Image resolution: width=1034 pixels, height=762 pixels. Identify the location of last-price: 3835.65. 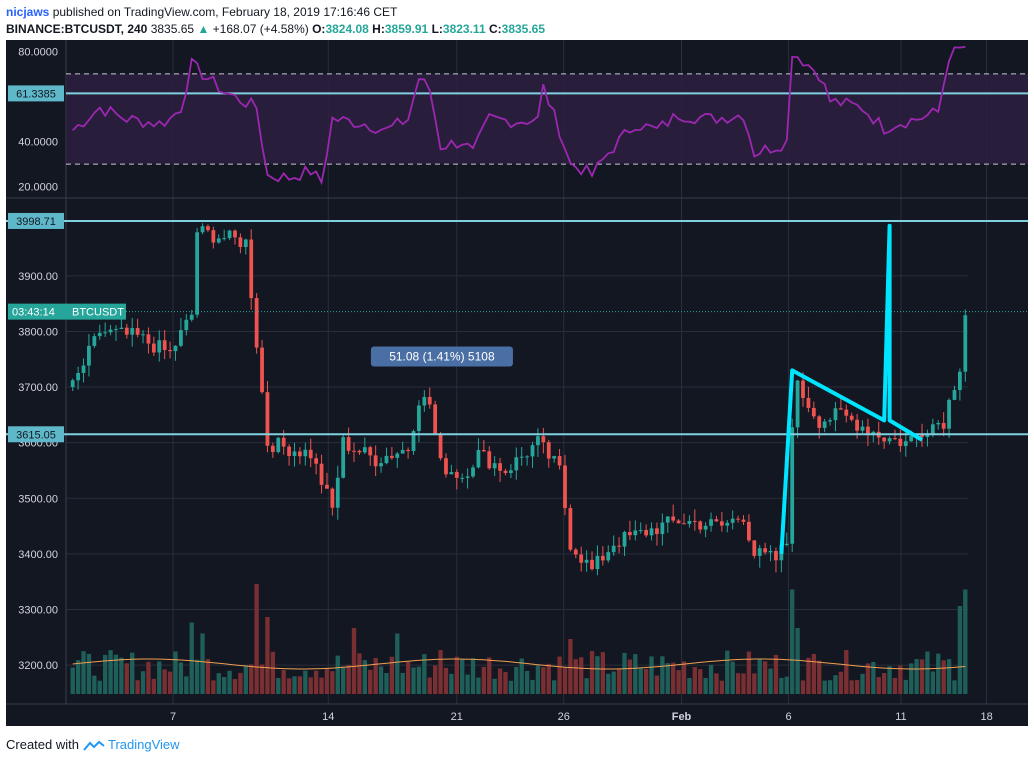
(172, 29).